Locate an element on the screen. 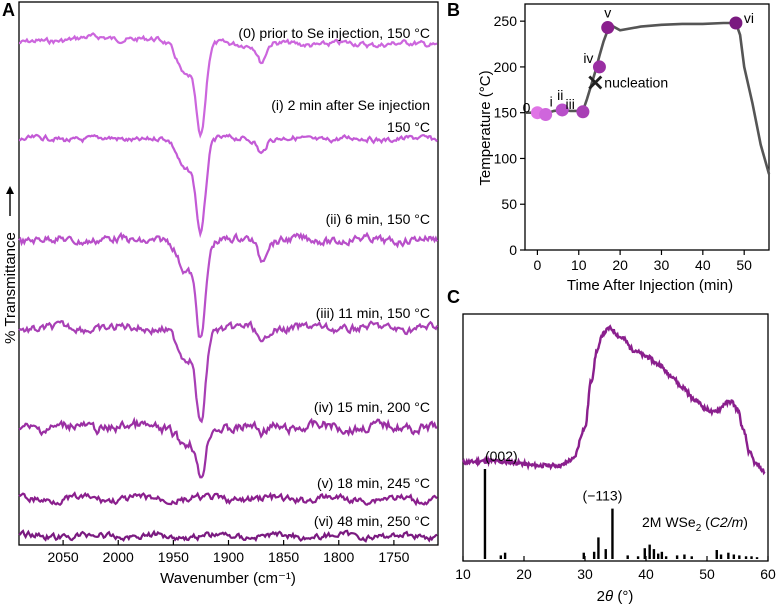 This screenshot has height=610, width=782. panel-a-series-label: (v) 18 min, 245 °C is located at coordinates (373, 483).